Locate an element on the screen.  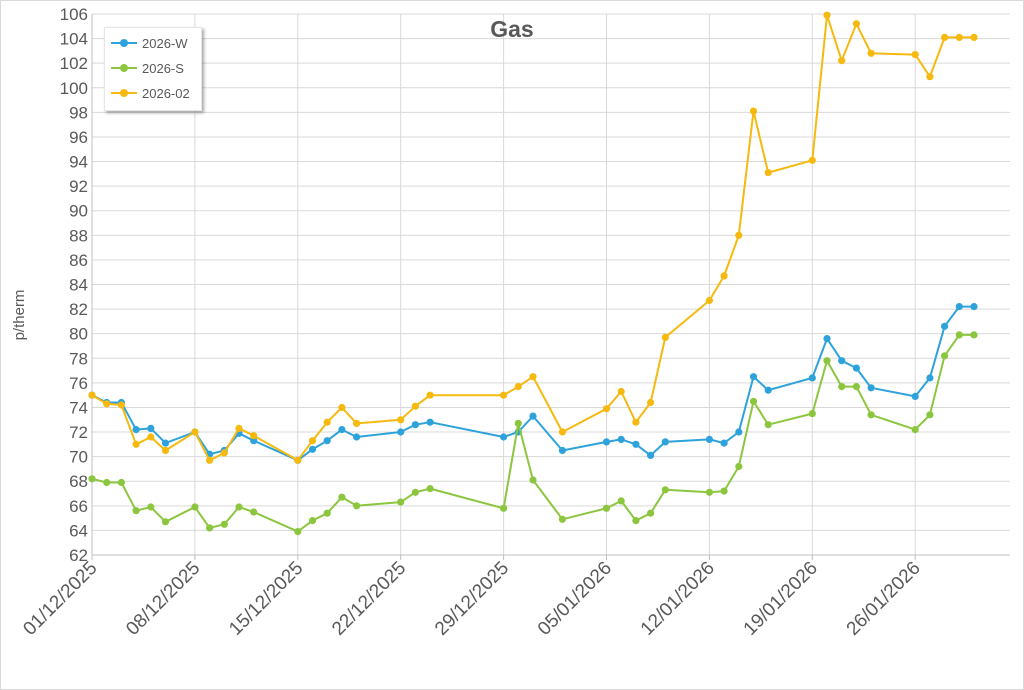
legend-label: 2026-S is located at coordinates (163, 68).